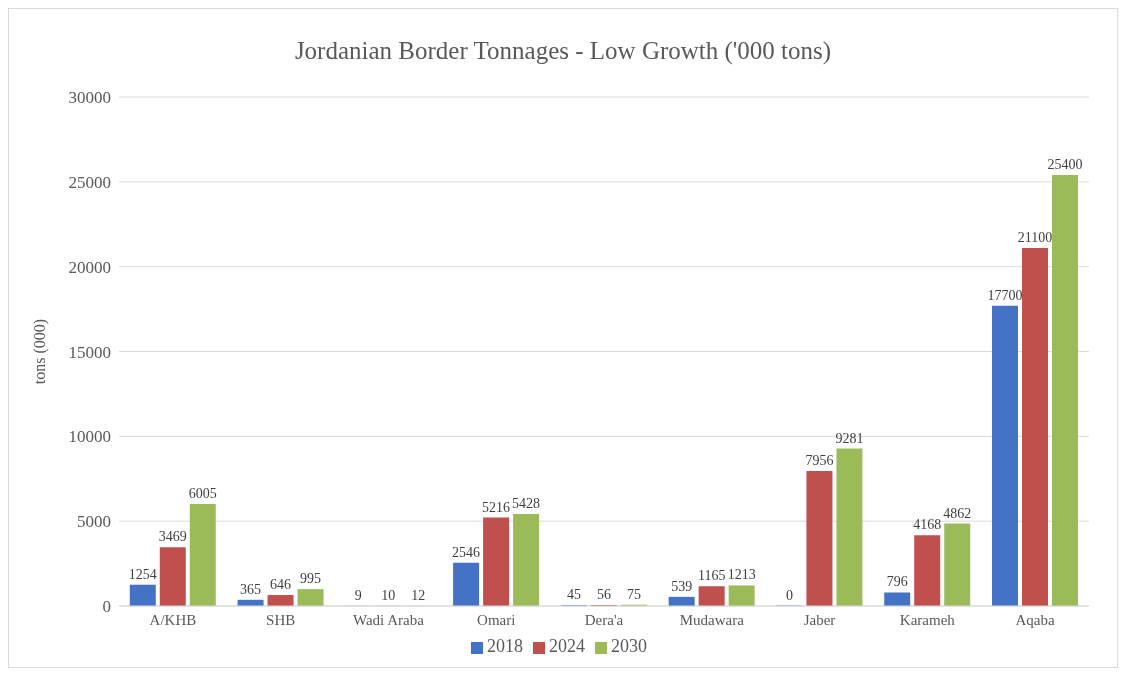 This screenshot has width=1131, height=681. I want to click on data-label: 796, so click(897, 582).